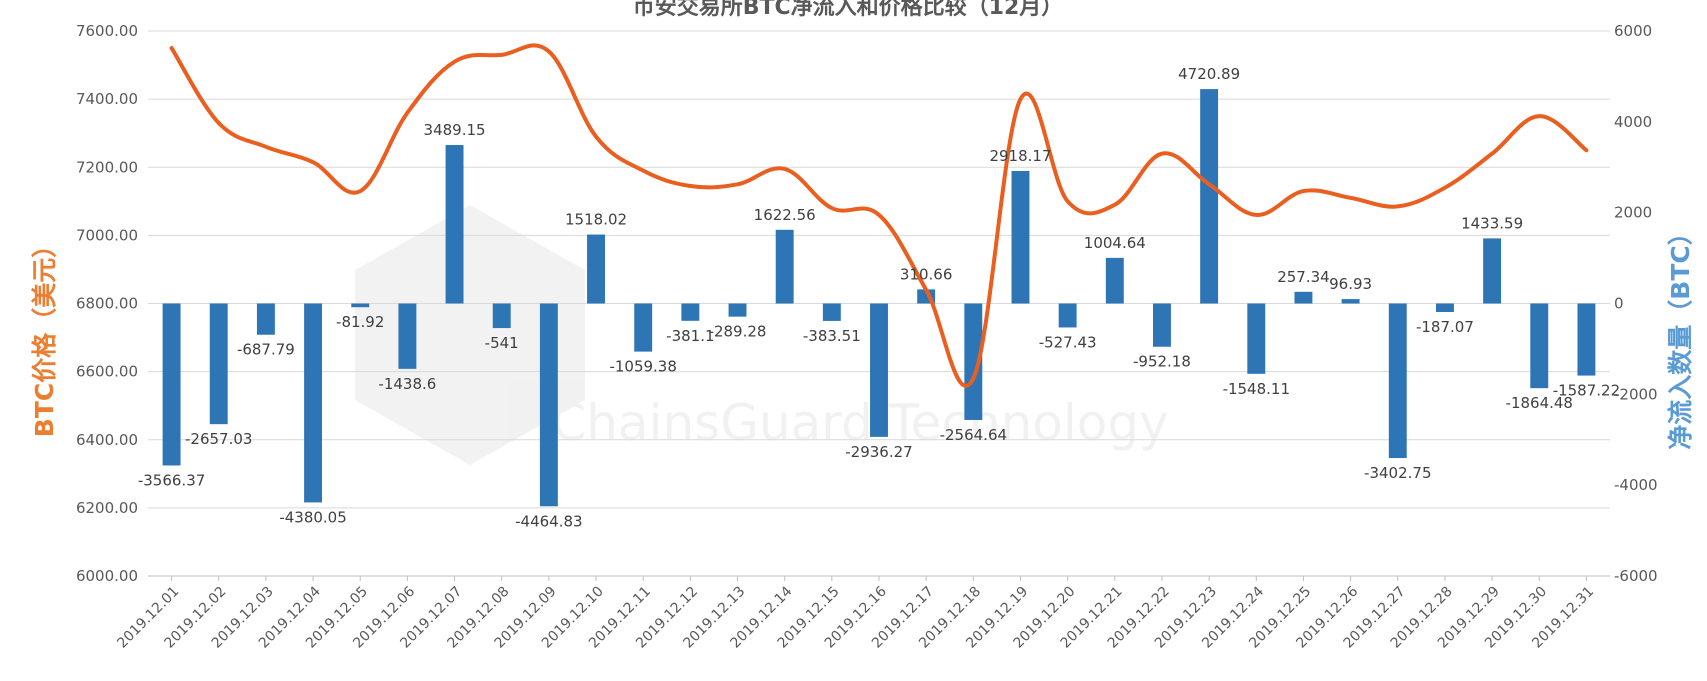 Image resolution: width=1707 pixels, height=681 pixels. I want to click on bar-data-label: -3402.75, so click(1397, 473).